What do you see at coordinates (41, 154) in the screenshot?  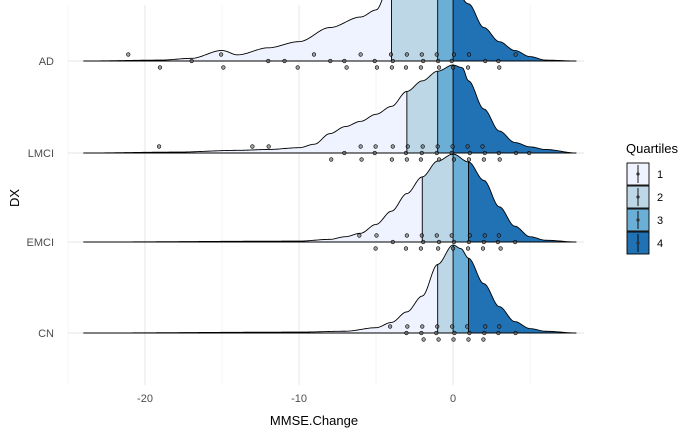 I see `y-tick-label-lmci: LMCI` at bounding box center [41, 154].